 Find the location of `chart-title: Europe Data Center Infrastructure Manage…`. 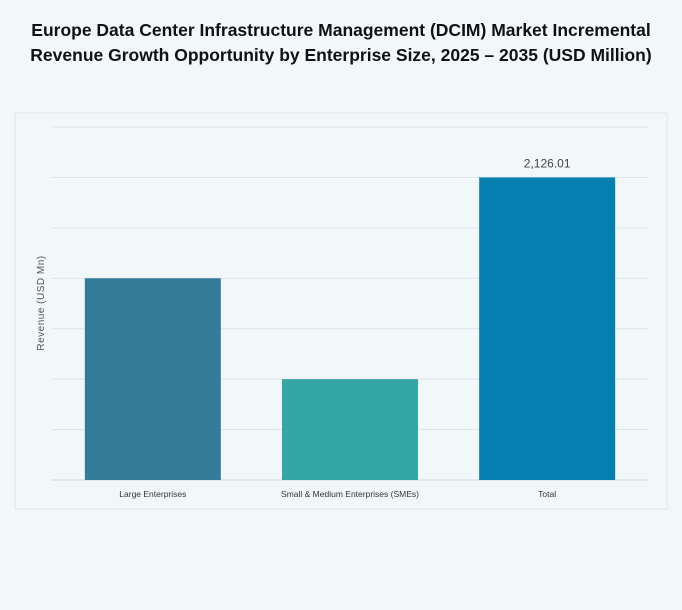

chart-title: Europe Data Center Infrastructure Manage… is located at coordinates (341, 43).